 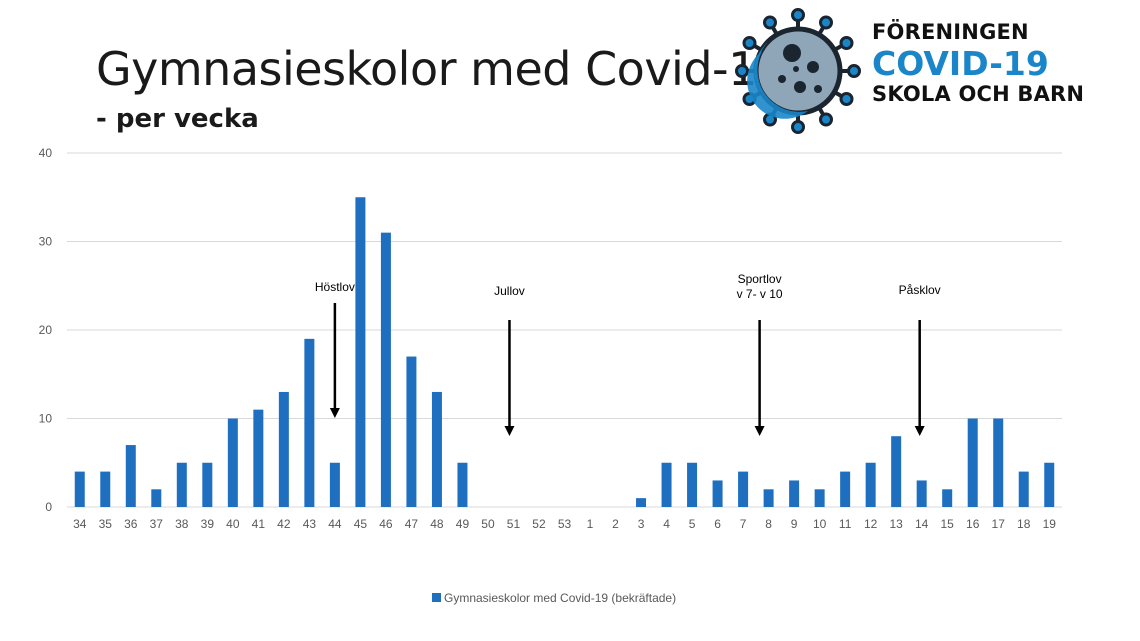 What do you see at coordinates (1024, 524) in the screenshot?
I see `x-tick-label: 18` at bounding box center [1024, 524].